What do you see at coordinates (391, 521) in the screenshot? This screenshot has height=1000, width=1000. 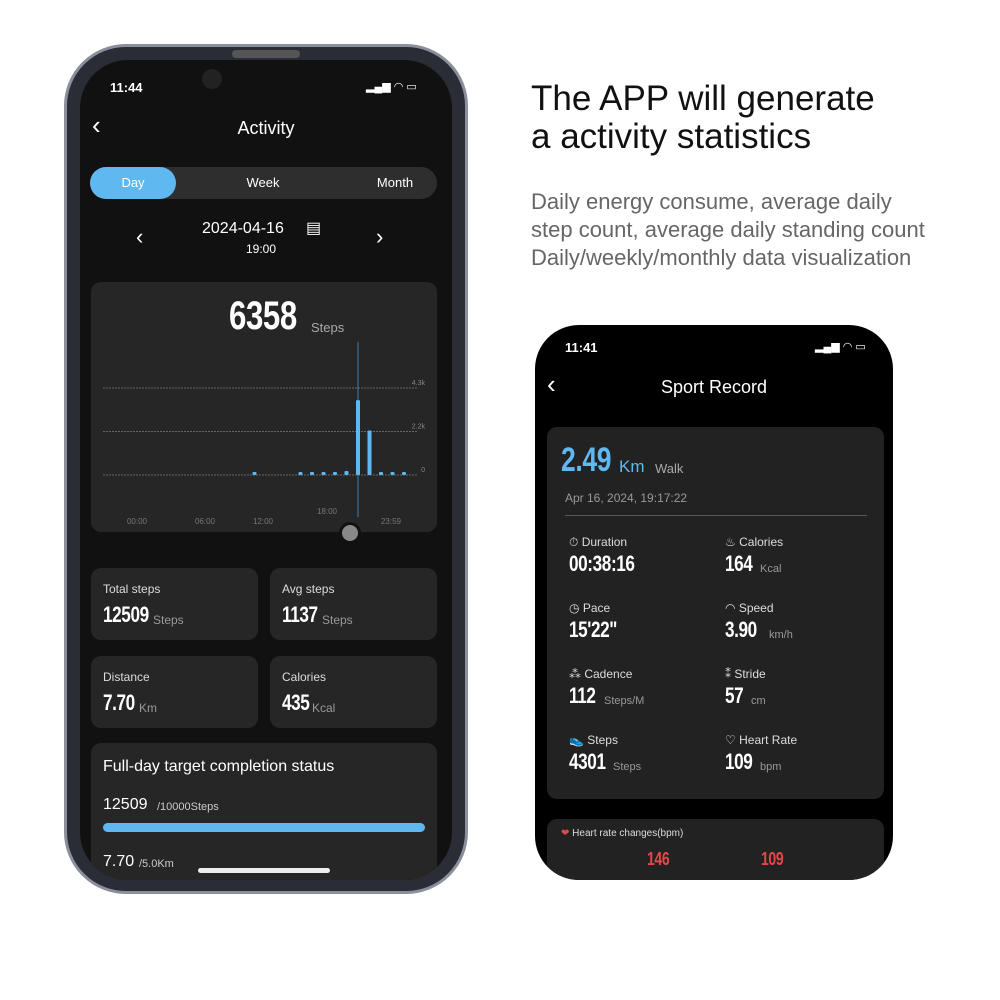 I see `x-tick-label: 23:59` at bounding box center [391, 521].